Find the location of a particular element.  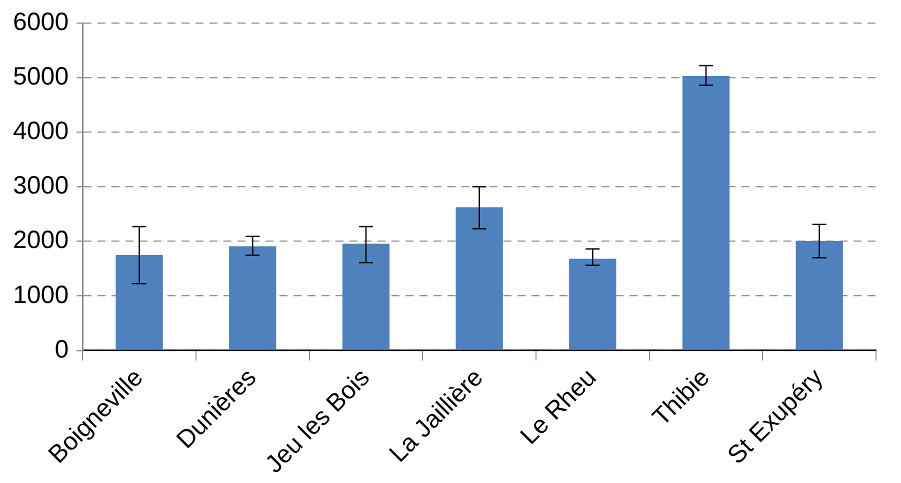

y-tick-label: 1000 is located at coordinates (40, 294).